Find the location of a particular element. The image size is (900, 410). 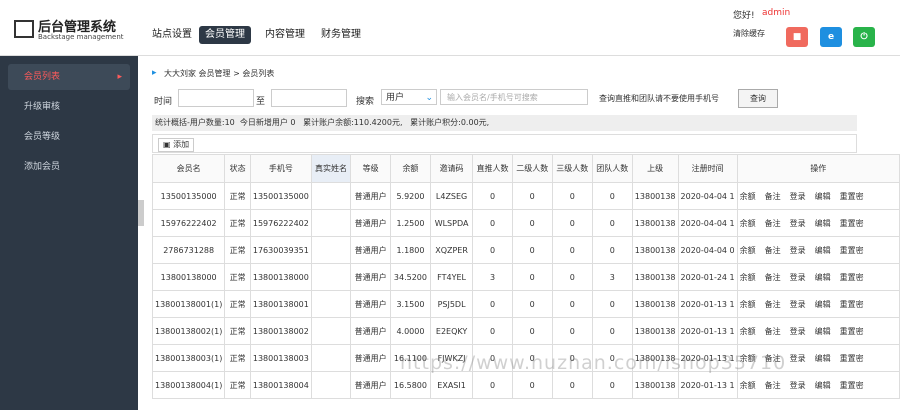

nav-item: 会员管理 is located at coordinates (225, 35).